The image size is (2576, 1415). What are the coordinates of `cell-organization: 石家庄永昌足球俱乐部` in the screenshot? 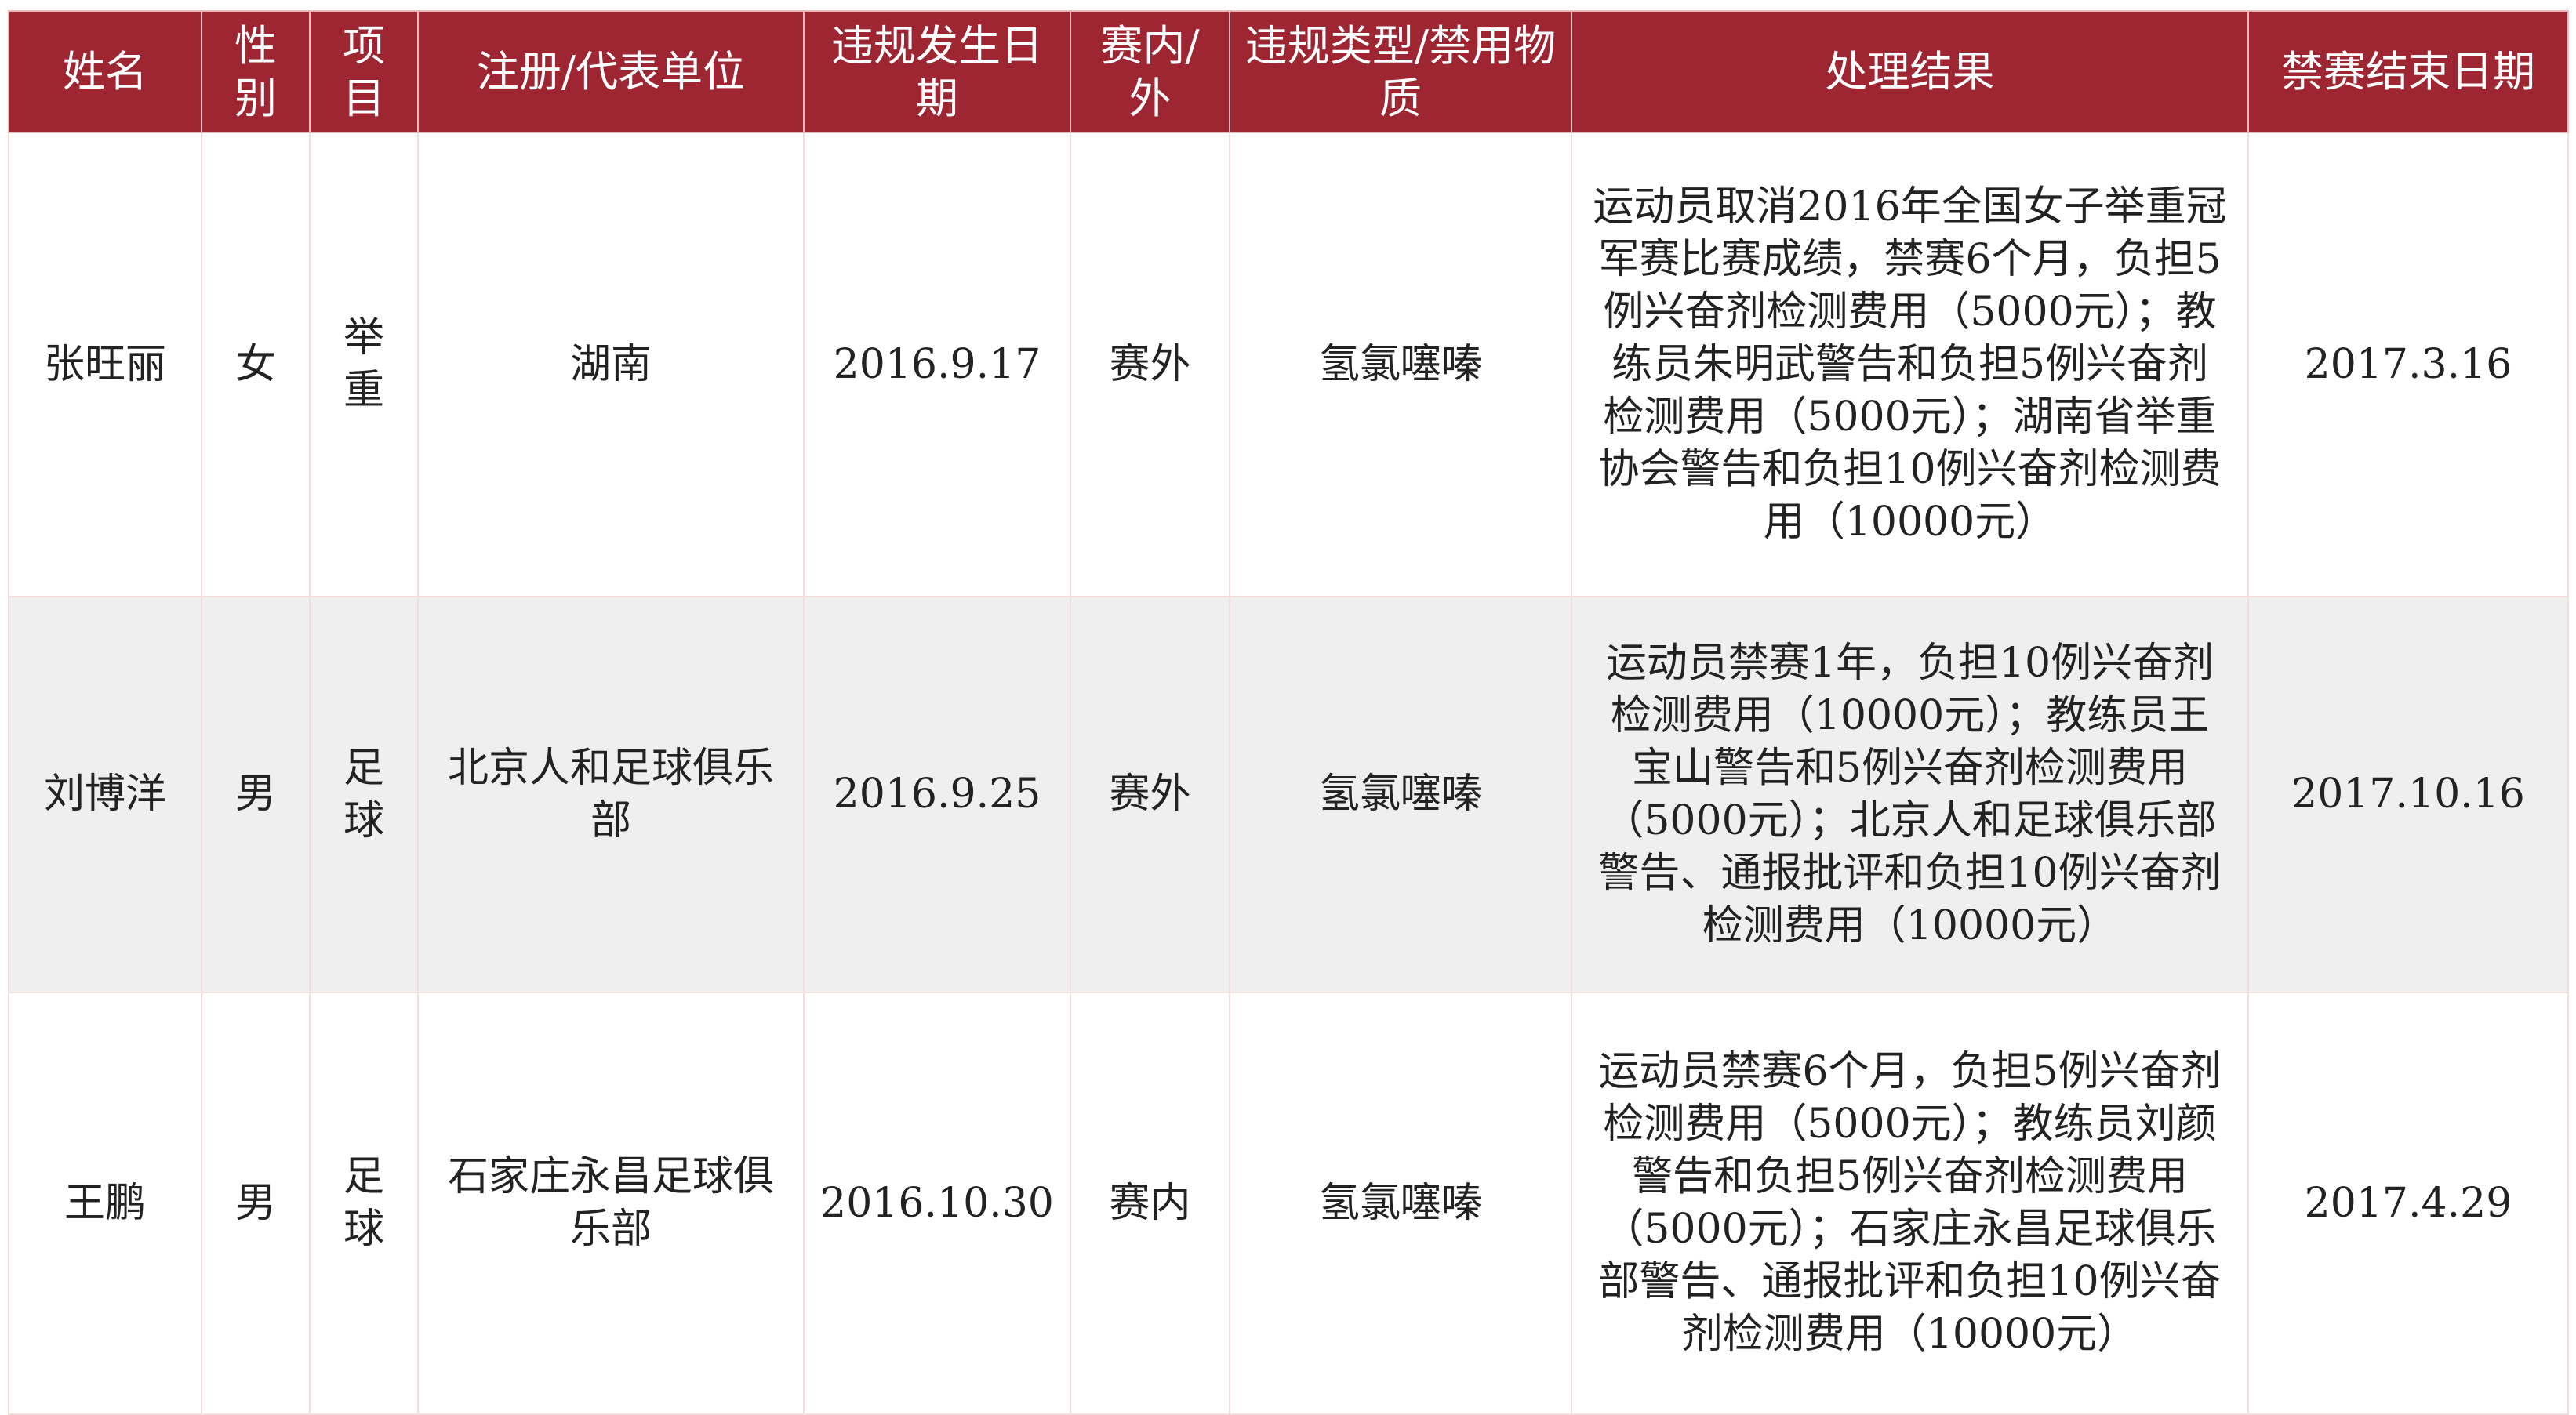 It's located at (611, 1203).